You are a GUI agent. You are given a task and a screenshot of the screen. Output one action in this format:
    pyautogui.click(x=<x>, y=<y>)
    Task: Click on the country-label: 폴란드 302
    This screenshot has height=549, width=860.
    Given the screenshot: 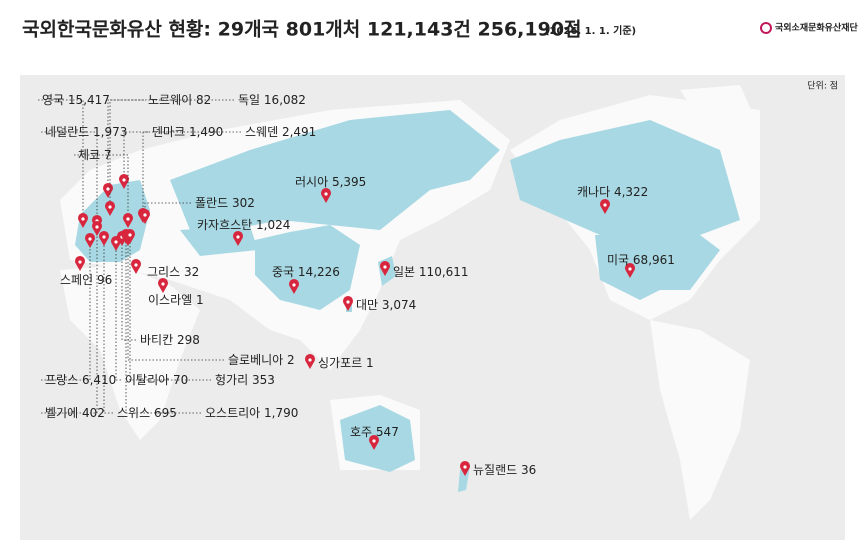 What is the action you would take?
    pyautogui.click(x=225, y=203)
    